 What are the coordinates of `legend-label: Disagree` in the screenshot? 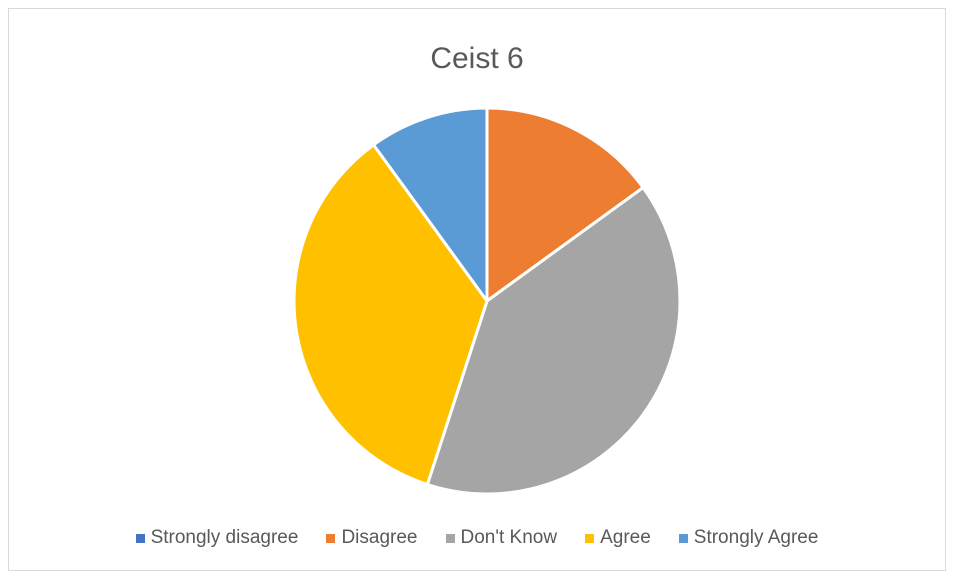 It's located at (379, 537).